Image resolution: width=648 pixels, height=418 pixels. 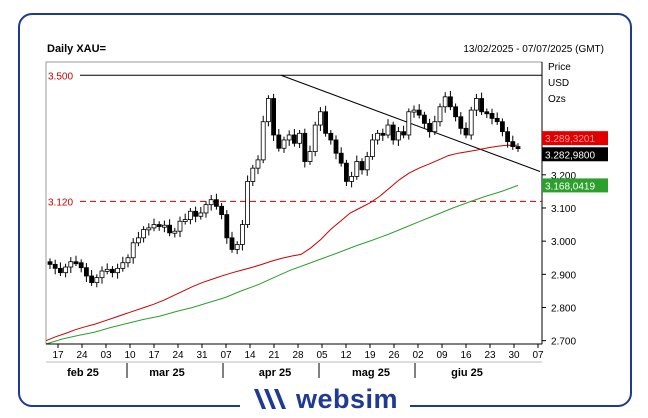 What do you see at coordinates (557, 99) in the screenshot?
I see `axis-header-unit: Ozs` at bounding box center [557, 99].